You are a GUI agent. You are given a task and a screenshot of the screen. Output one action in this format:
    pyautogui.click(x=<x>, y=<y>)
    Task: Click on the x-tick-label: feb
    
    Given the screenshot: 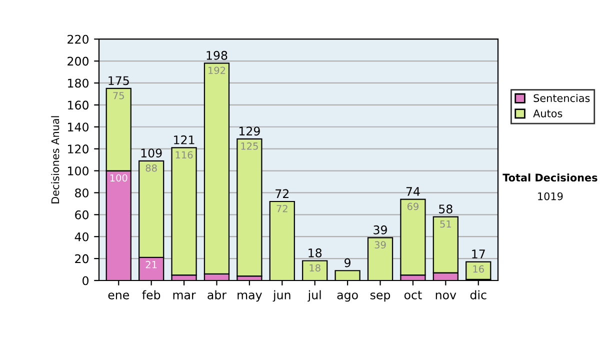 What is the action you would take?
    pyautogui.click(x=151, y=295)
    